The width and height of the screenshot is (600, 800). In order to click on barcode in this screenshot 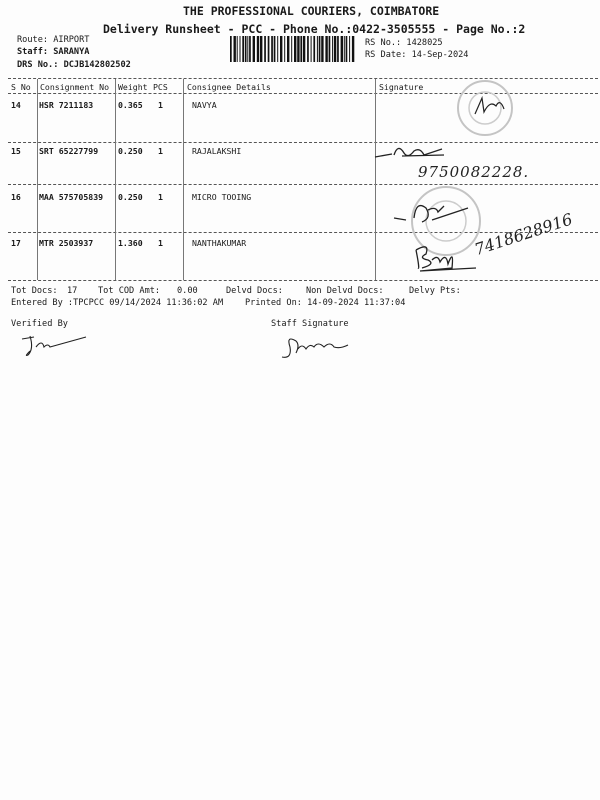, I will do `click(292, 49)`.